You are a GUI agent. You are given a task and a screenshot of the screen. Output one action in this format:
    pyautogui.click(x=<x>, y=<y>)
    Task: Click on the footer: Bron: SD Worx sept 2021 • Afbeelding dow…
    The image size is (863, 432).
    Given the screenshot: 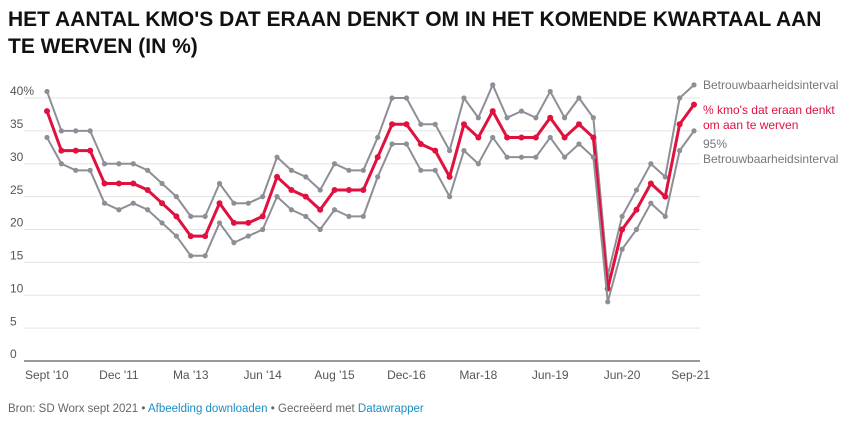 What is the action you would take?
    pyautogui.click(x=216, y=409)
    